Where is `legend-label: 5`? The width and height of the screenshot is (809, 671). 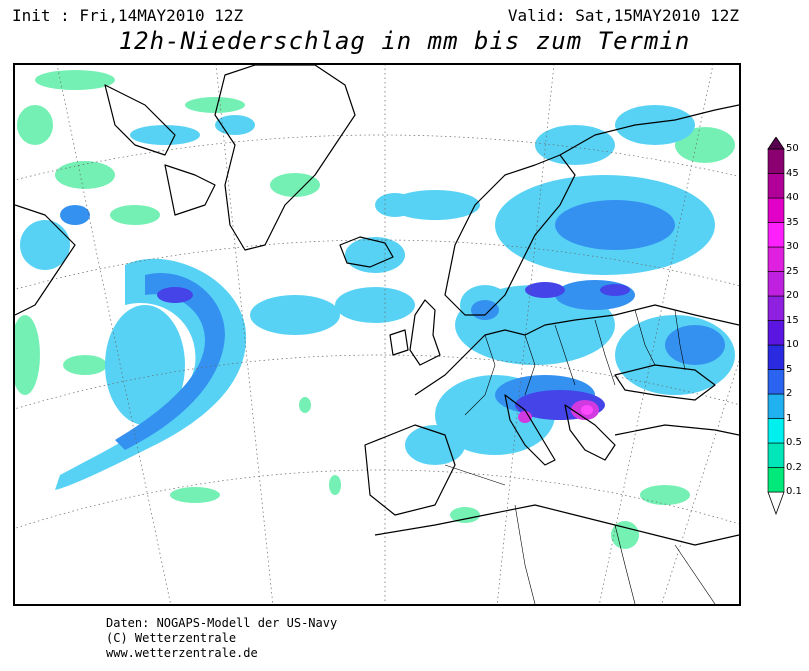
legend-label: 5 is located at coordinates (789, 369).